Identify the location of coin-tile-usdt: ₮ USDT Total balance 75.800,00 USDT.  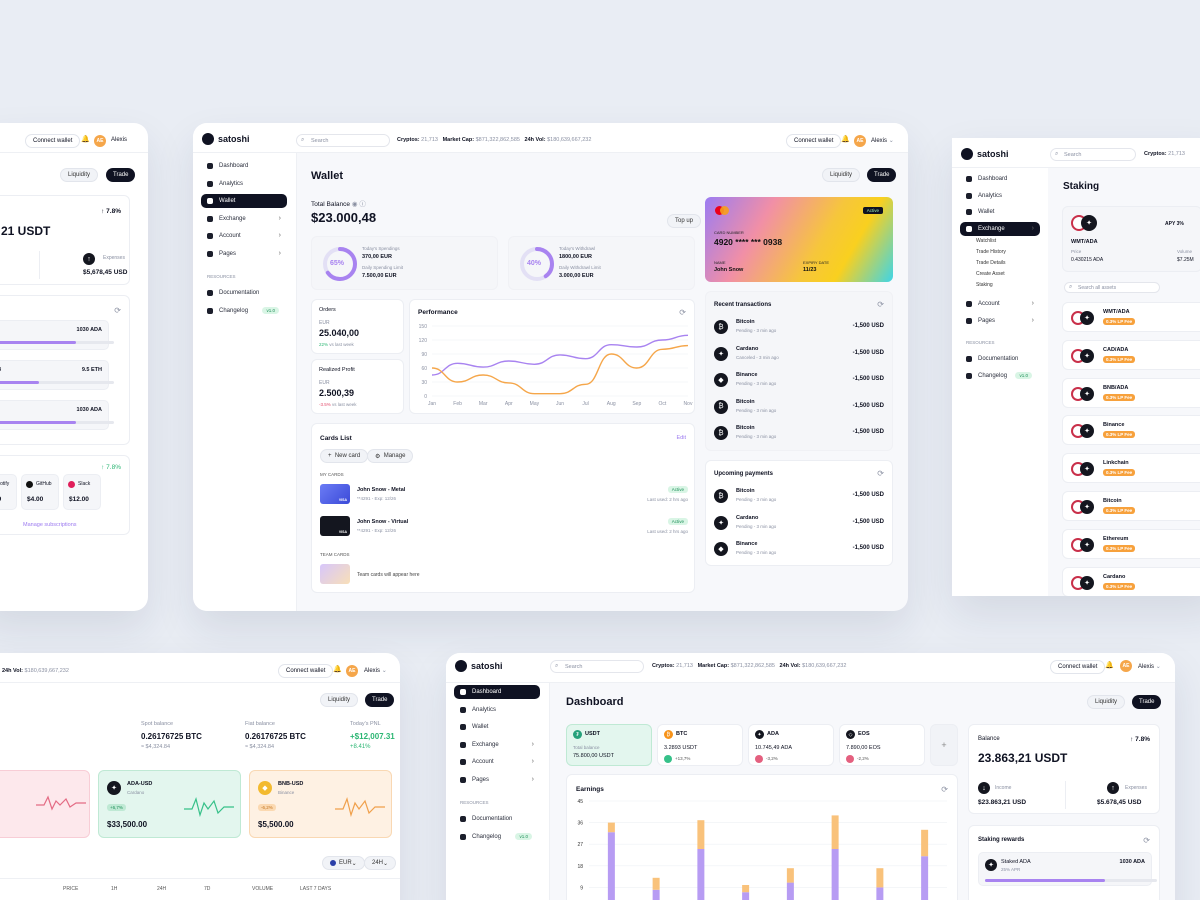
(609, 745).